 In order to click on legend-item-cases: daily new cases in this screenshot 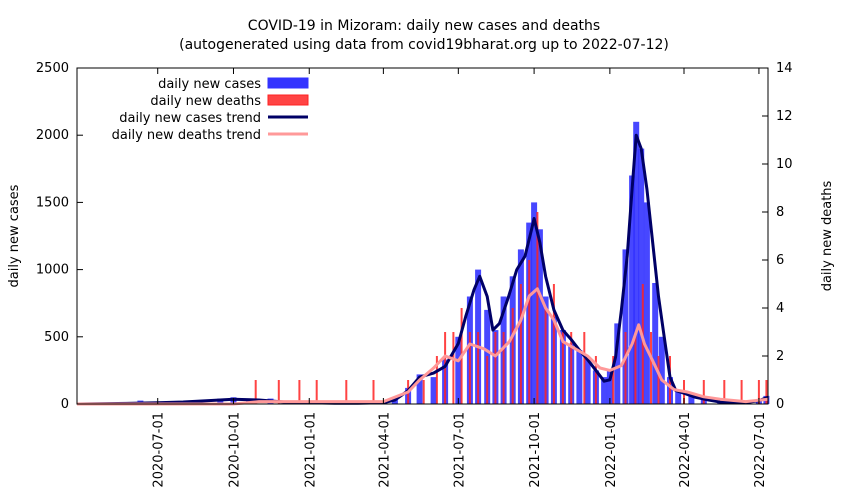, I will do `click(233, 84)`.